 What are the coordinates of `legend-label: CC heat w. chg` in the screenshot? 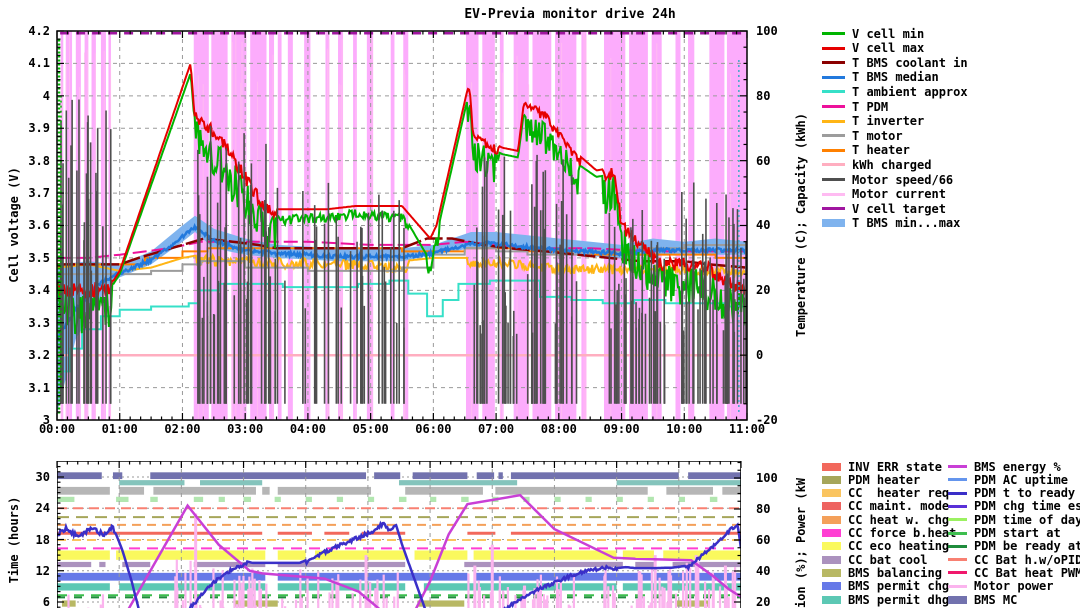 It's located at (899, 519).